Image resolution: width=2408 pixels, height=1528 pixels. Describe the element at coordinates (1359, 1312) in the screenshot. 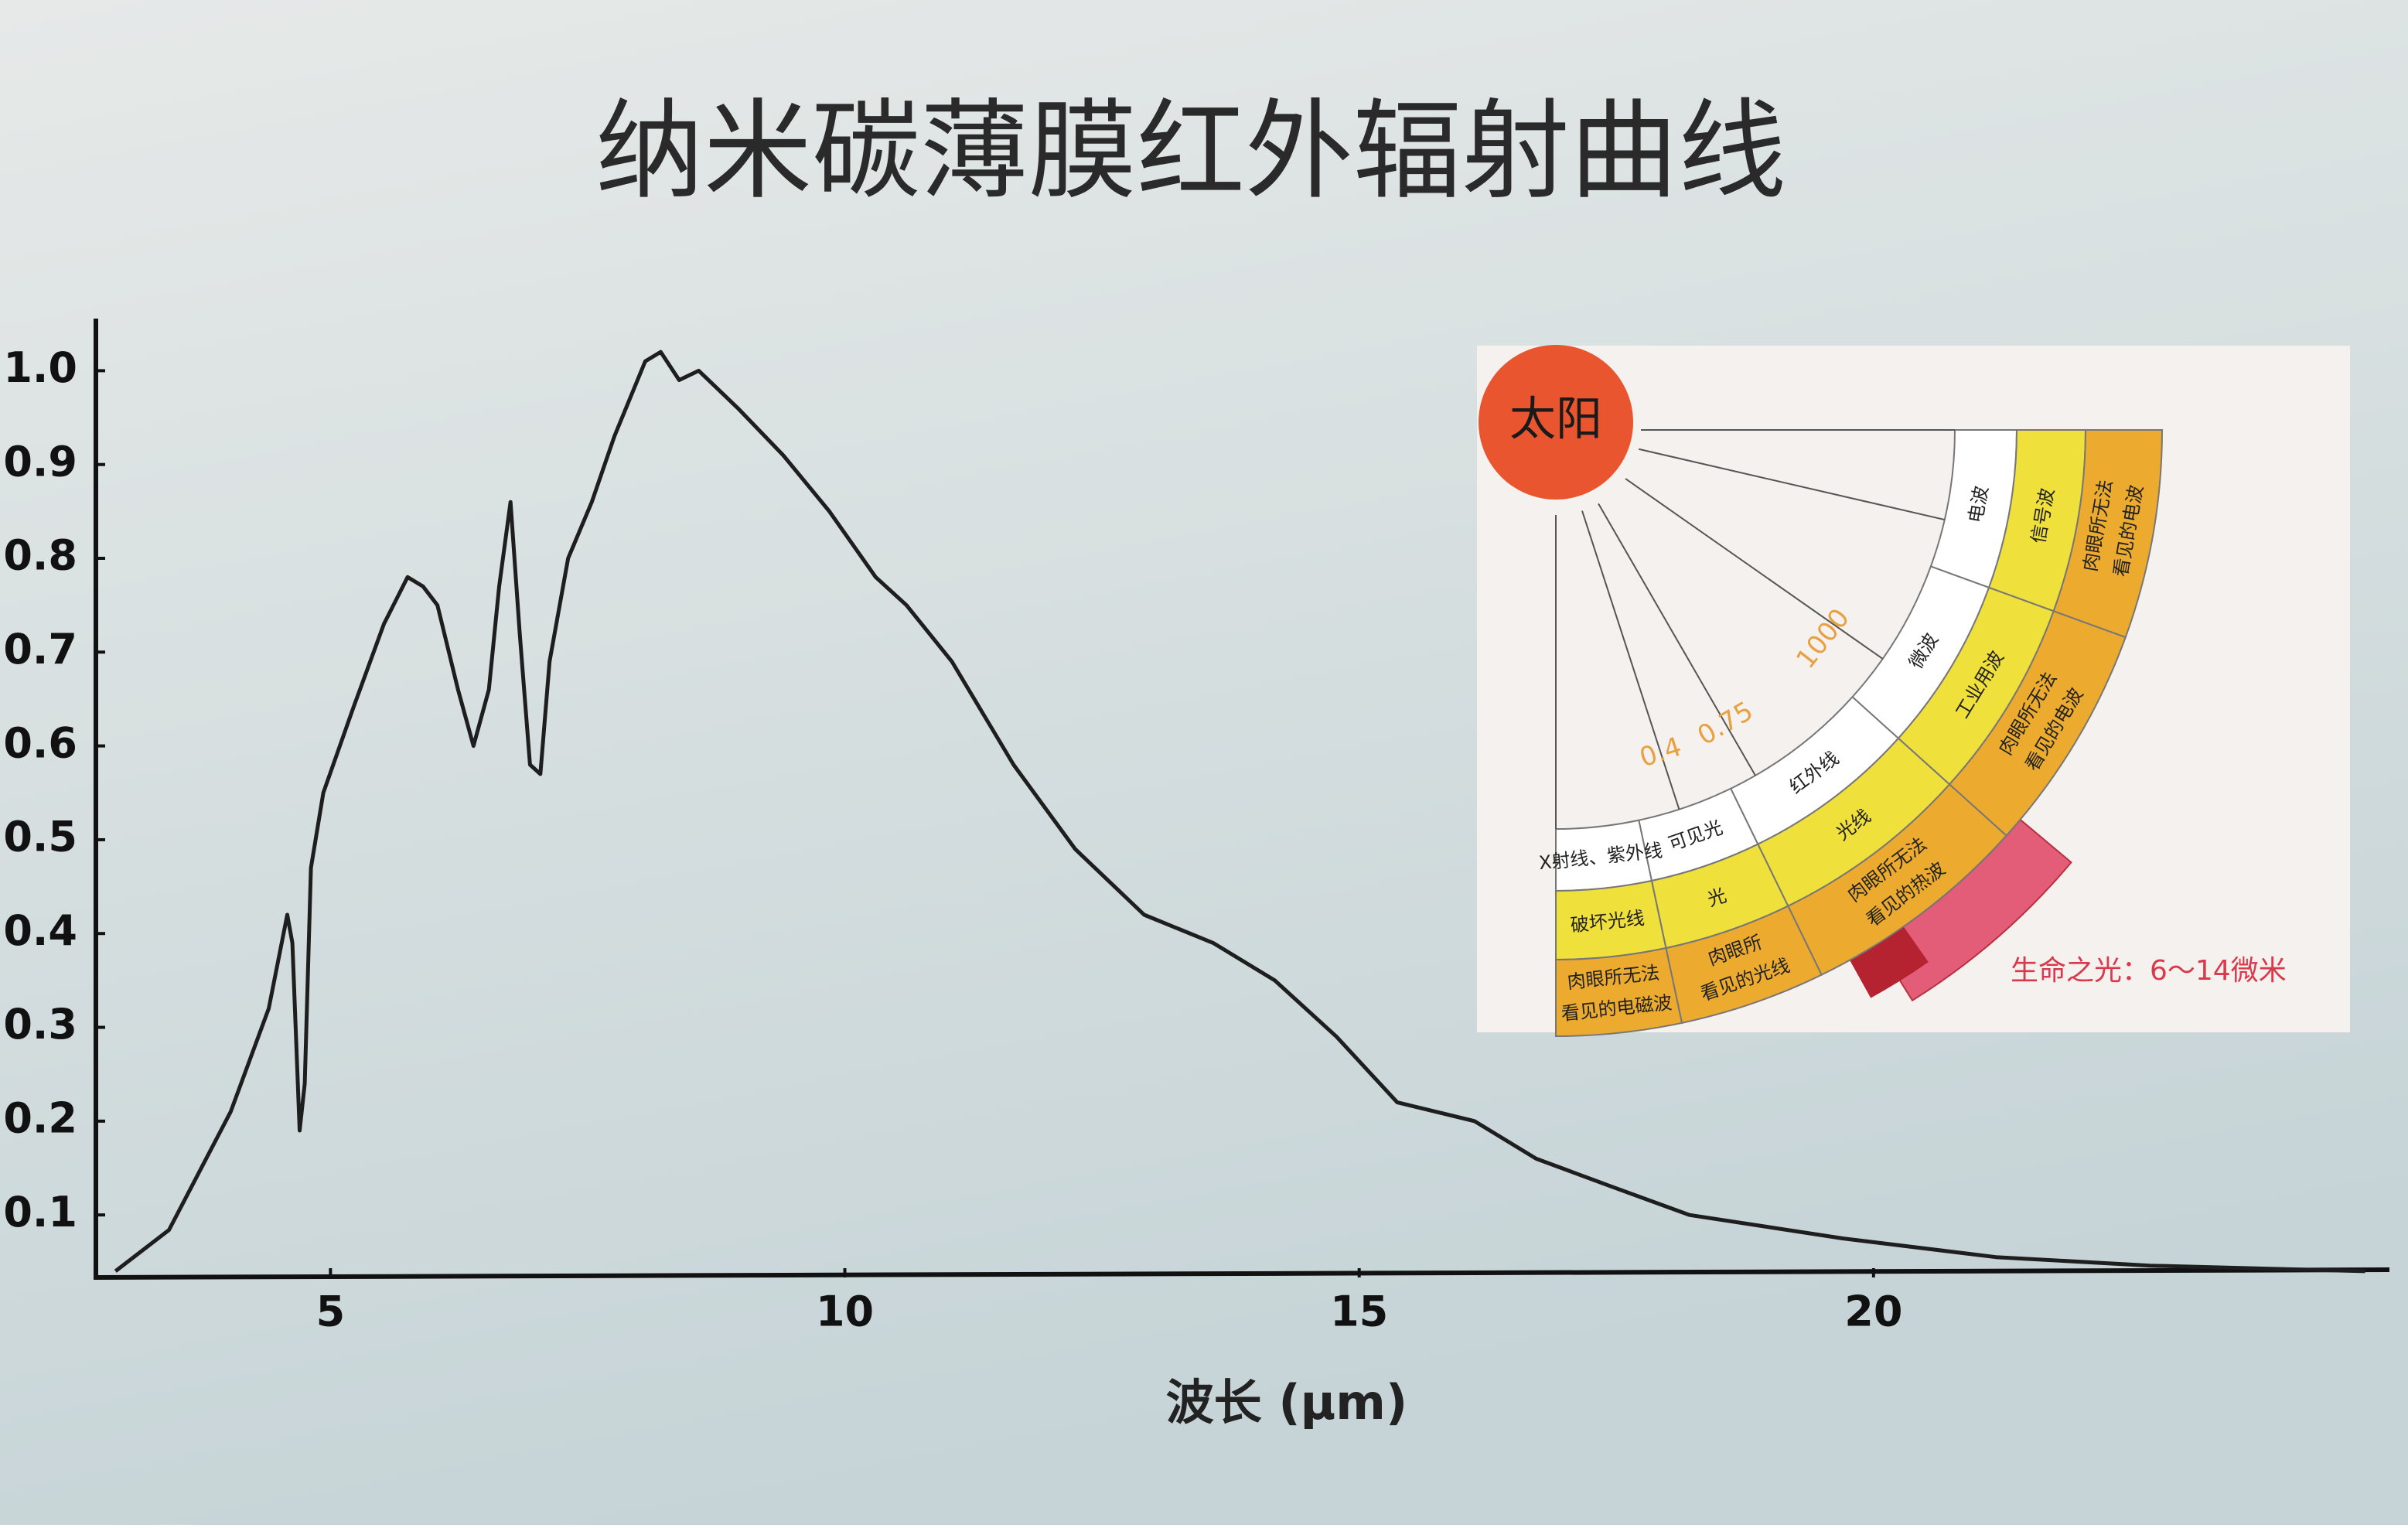

I see `x-tick-label: 15` at that location.